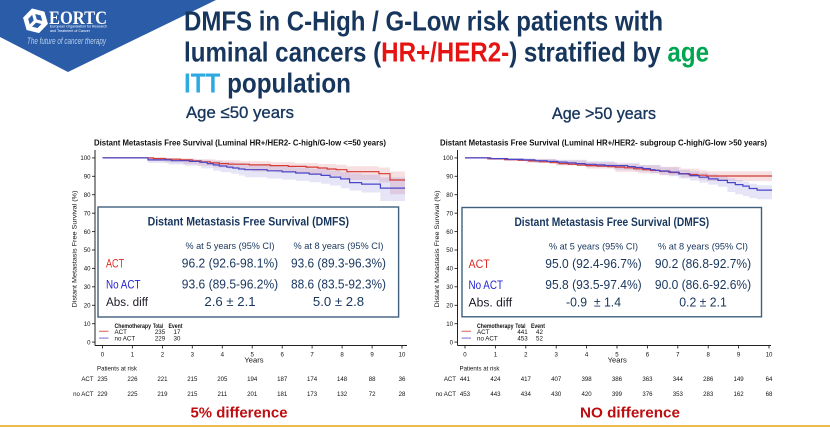  I want to click on svg-text: Patients at risk, so click(117, 369).